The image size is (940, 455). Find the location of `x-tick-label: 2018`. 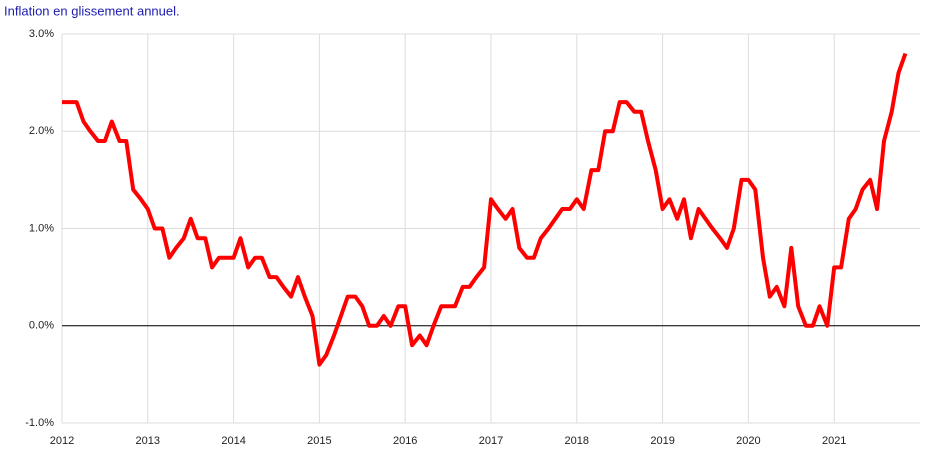

x-tick-label: 2018 is located at coordinates (577, 441).